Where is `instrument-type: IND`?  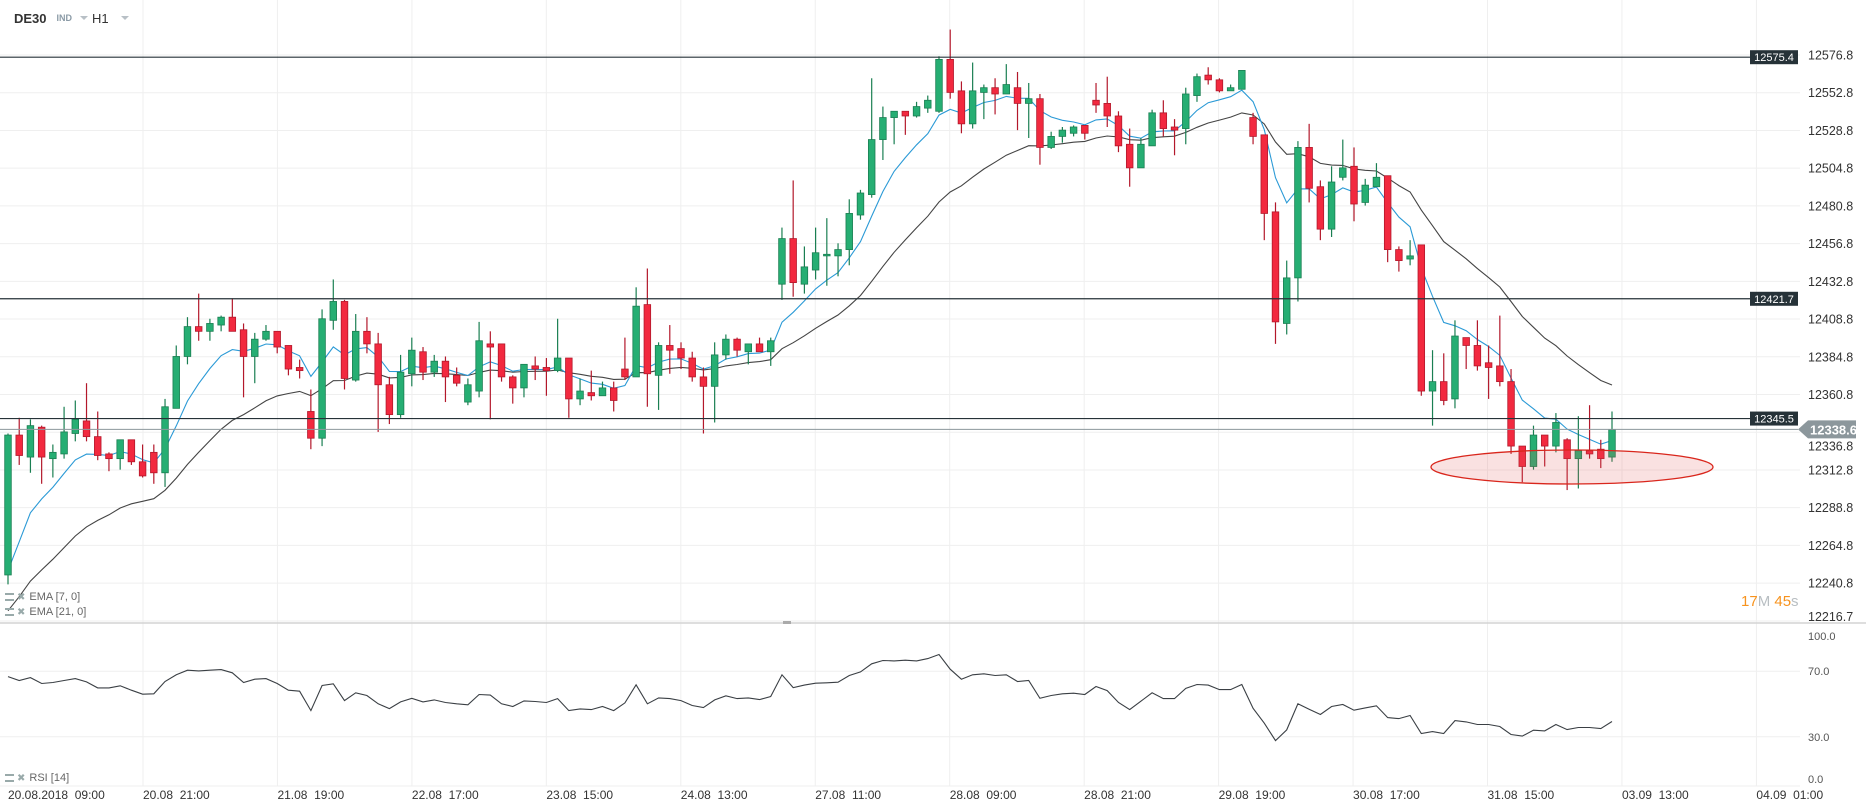 instrument-type: IND is located at coordinates (64, 18).